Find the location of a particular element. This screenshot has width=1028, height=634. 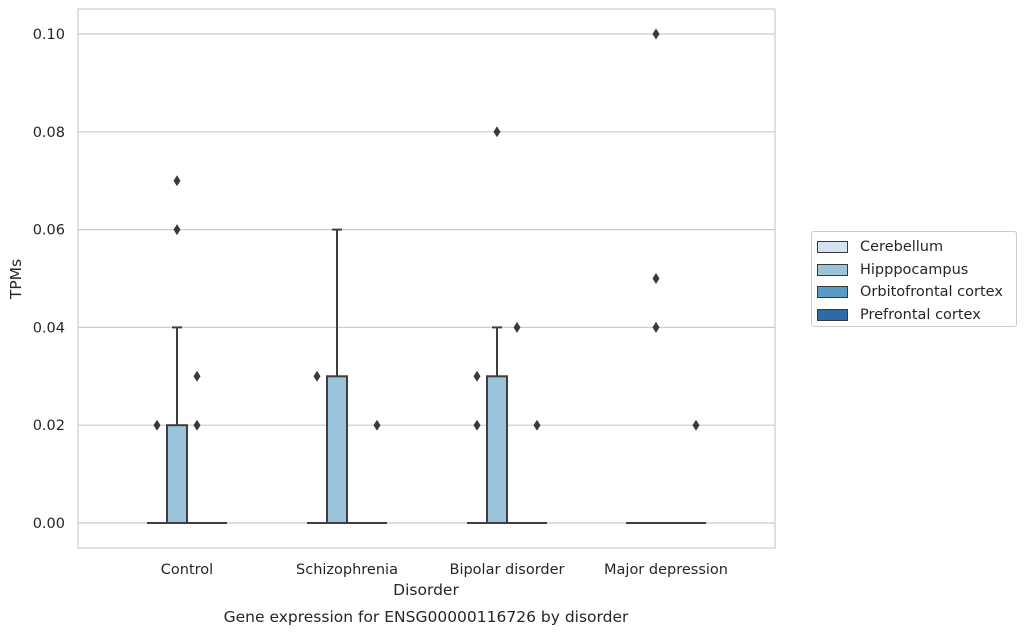

box-hipppocampus-bipolar-disorder is located at coordinates (497, 425).